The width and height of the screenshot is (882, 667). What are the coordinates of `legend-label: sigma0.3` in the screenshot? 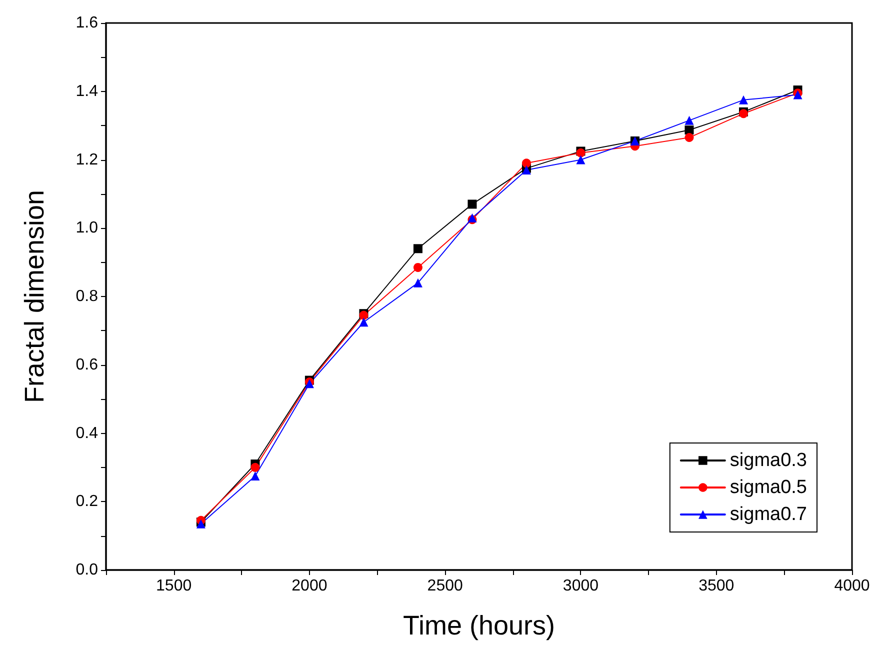 It's located at (769, 460).